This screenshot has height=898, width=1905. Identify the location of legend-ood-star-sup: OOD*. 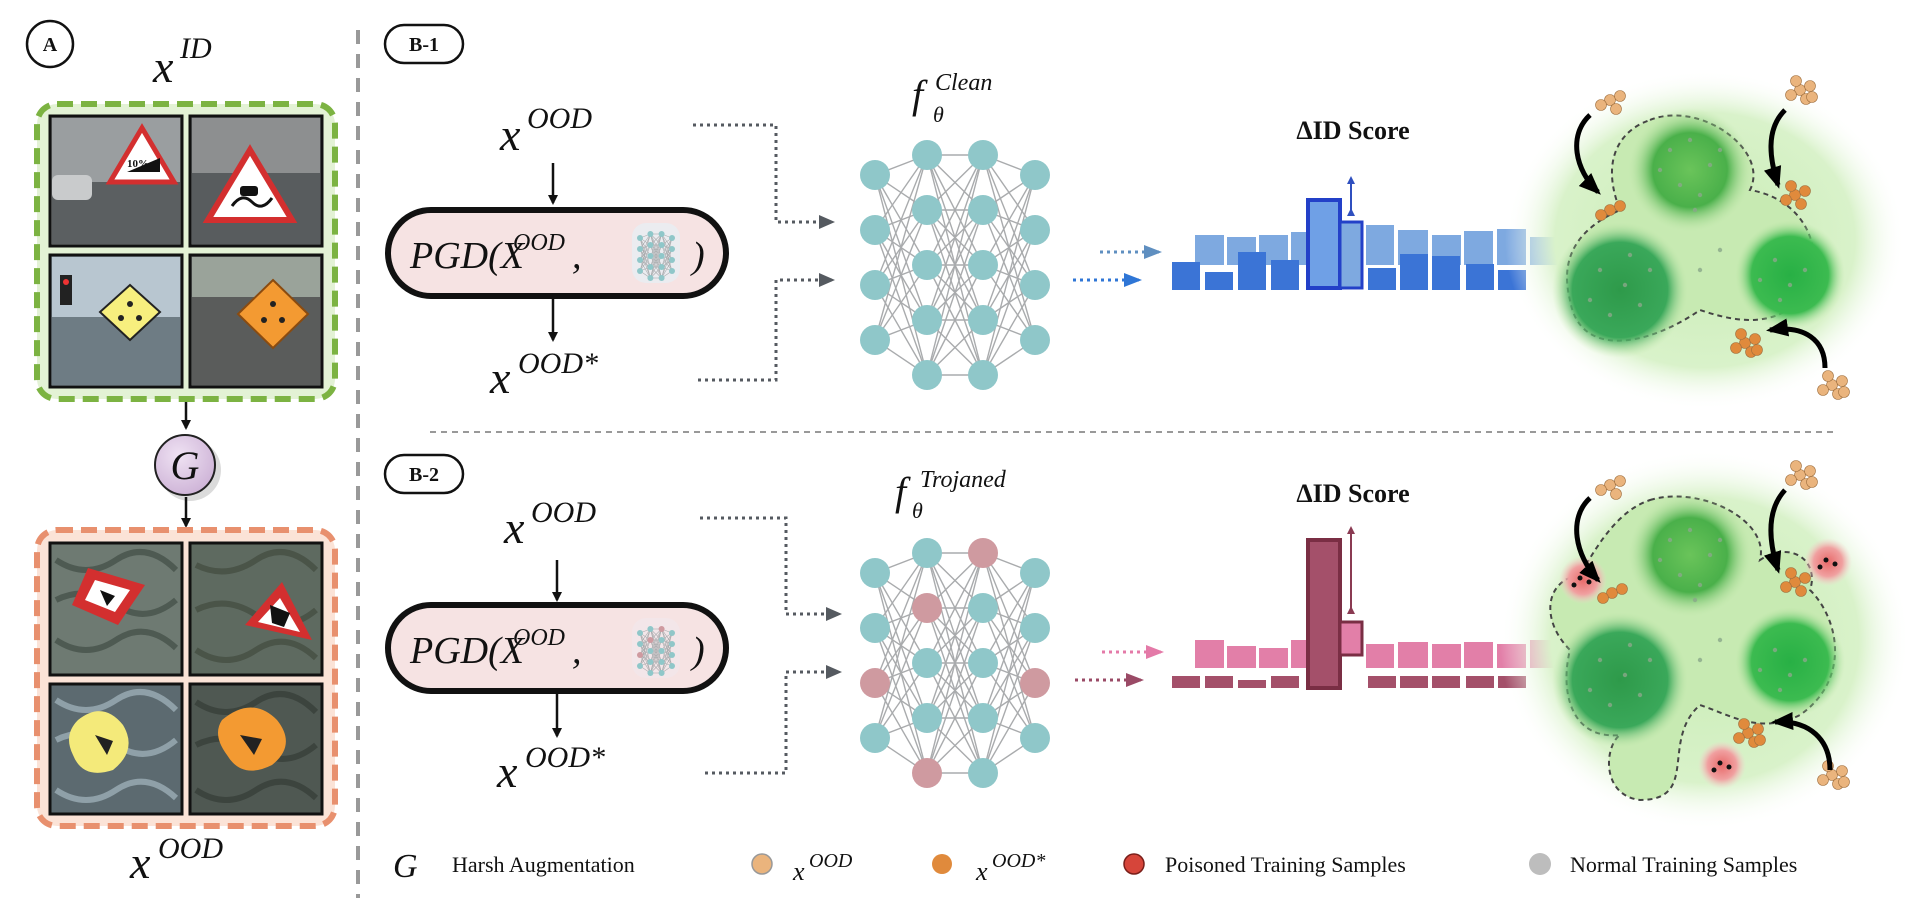
(1018, 861).